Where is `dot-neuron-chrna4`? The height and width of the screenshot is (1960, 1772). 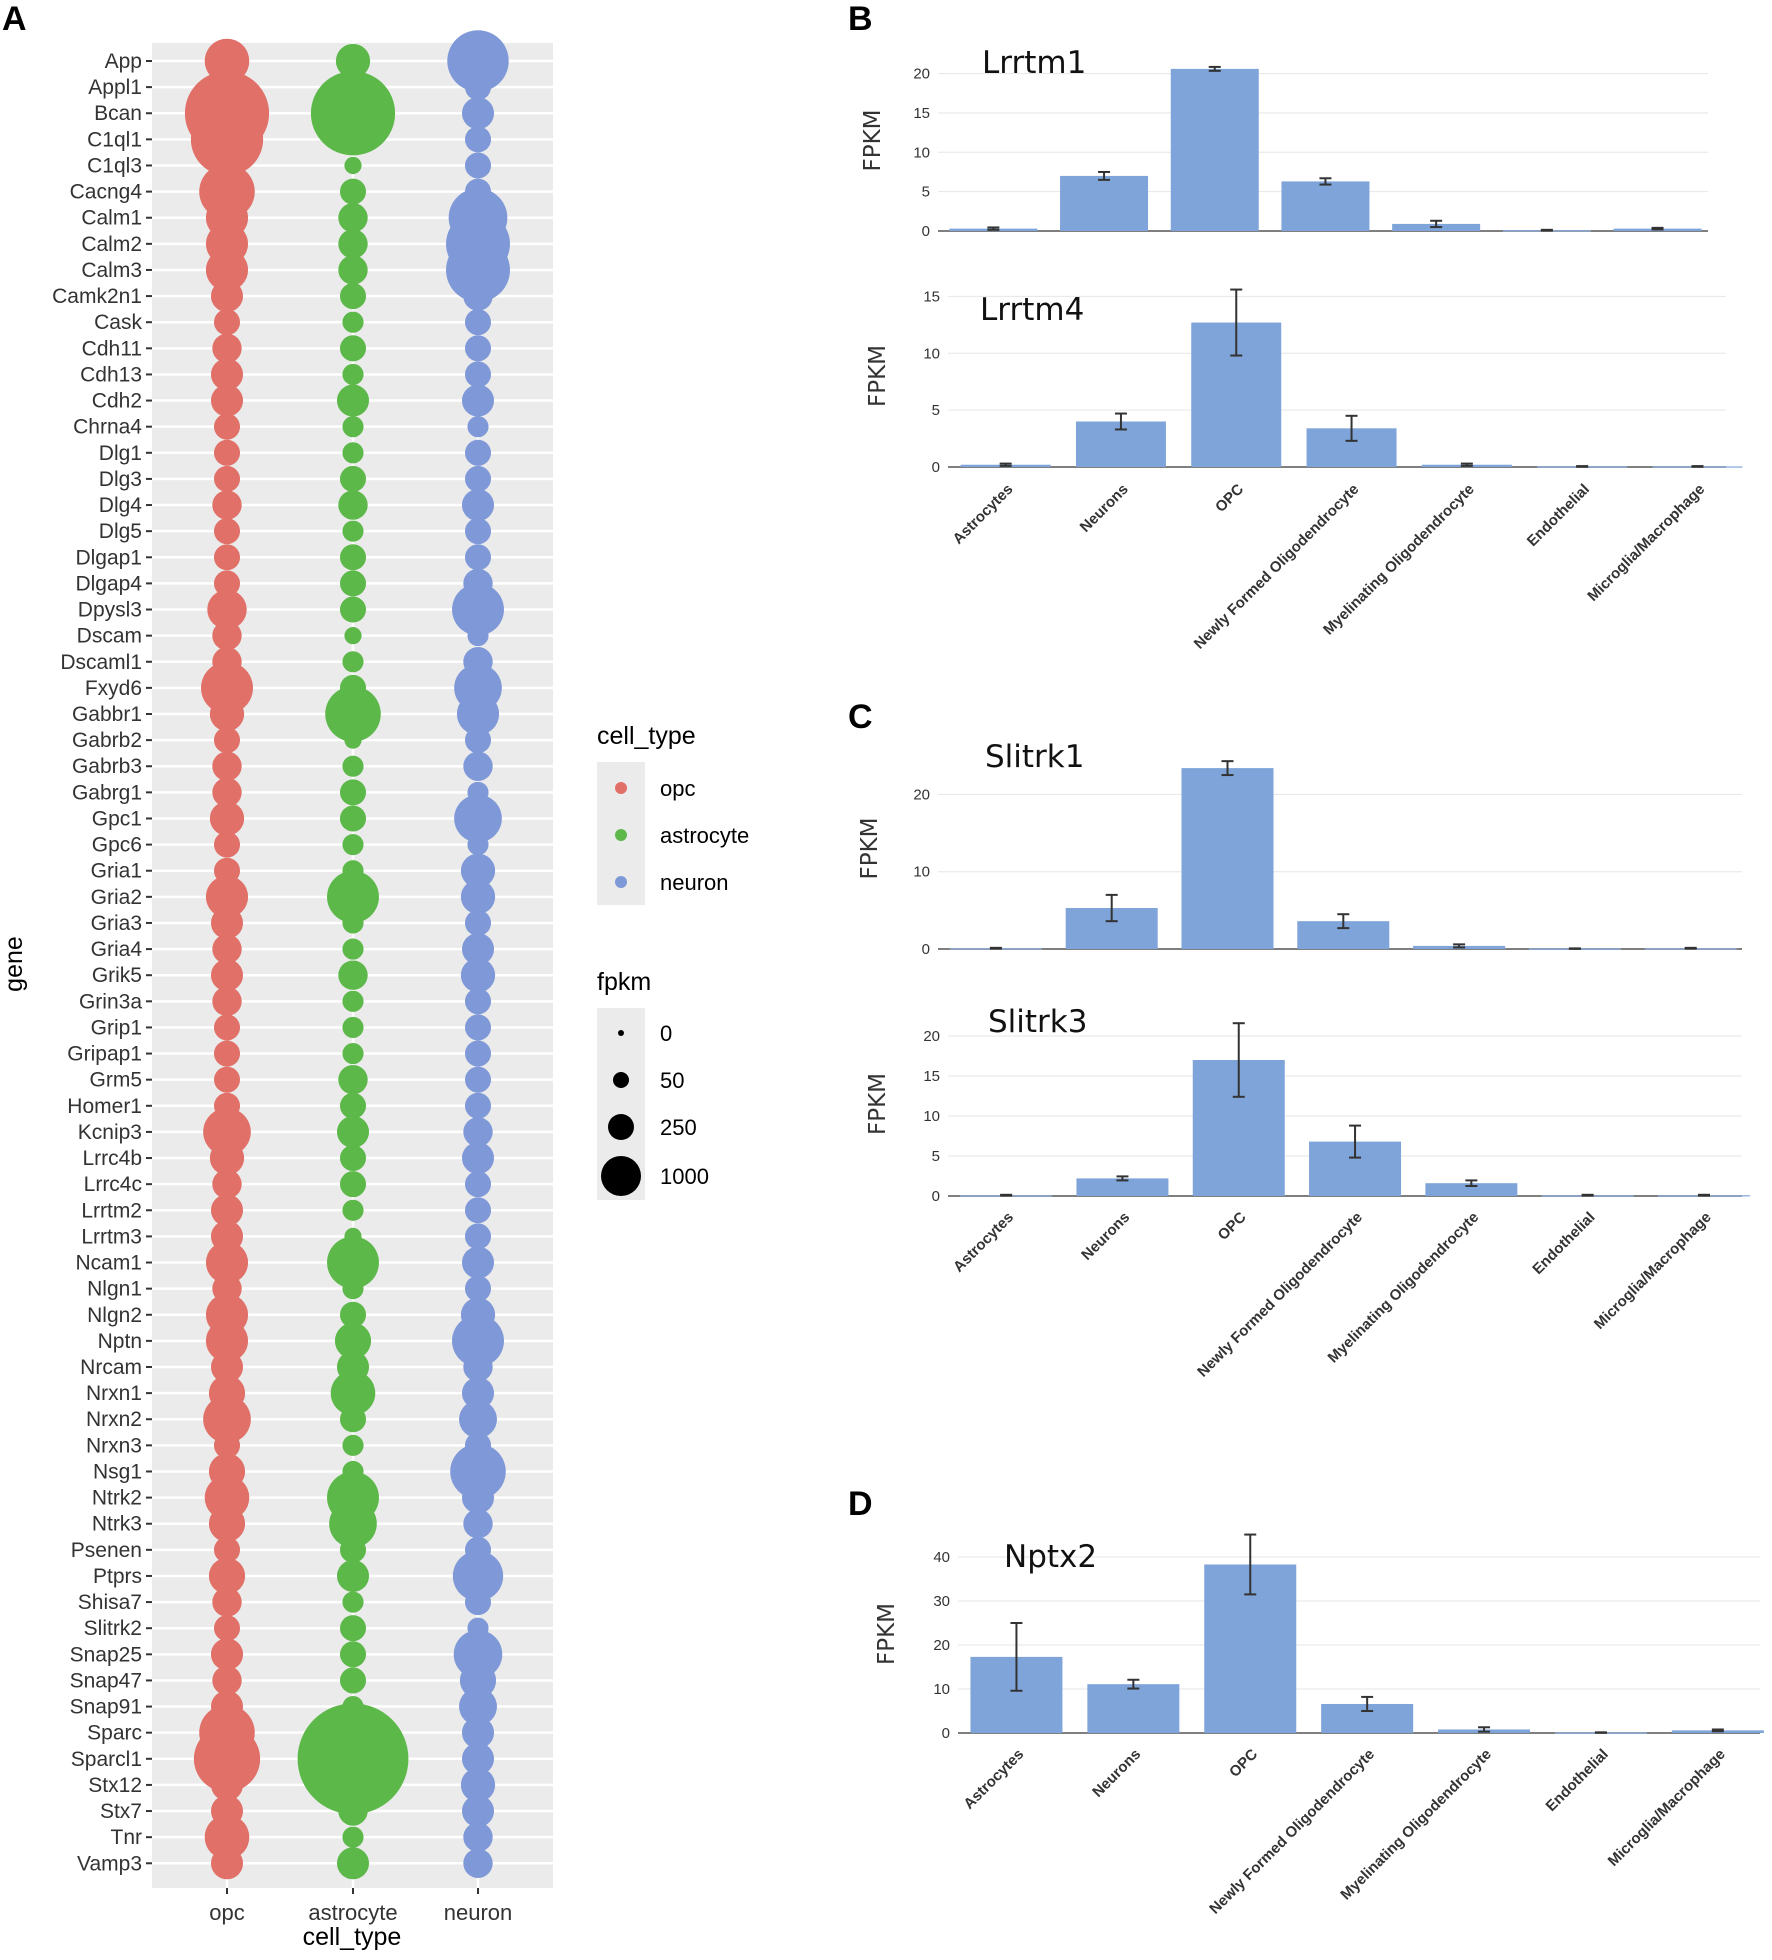 dot-neuron-chrna4 is located at coordinates (478, 427).